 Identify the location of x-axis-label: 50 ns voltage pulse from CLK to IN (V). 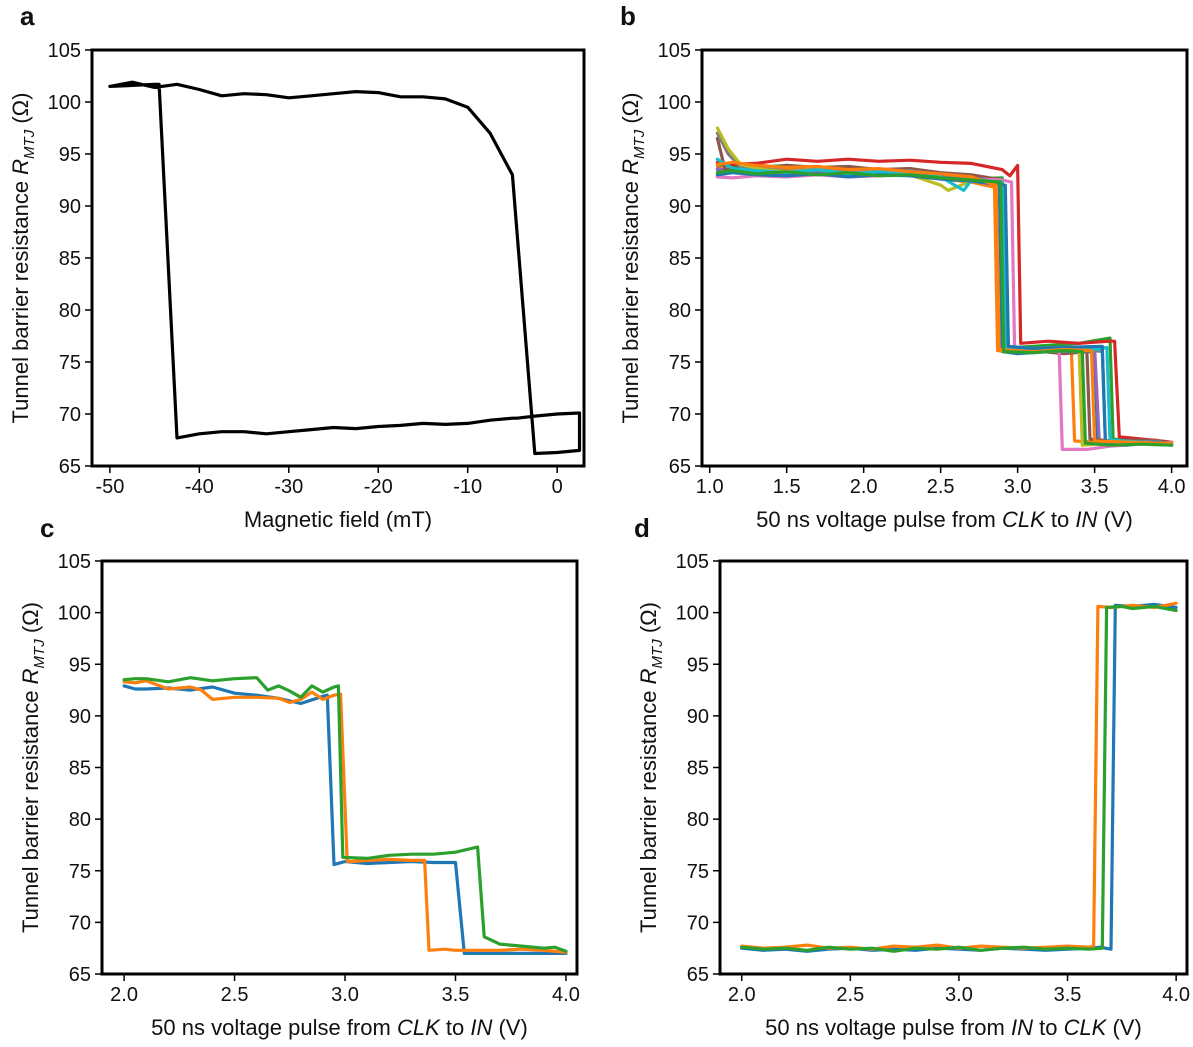
(339, 1027).